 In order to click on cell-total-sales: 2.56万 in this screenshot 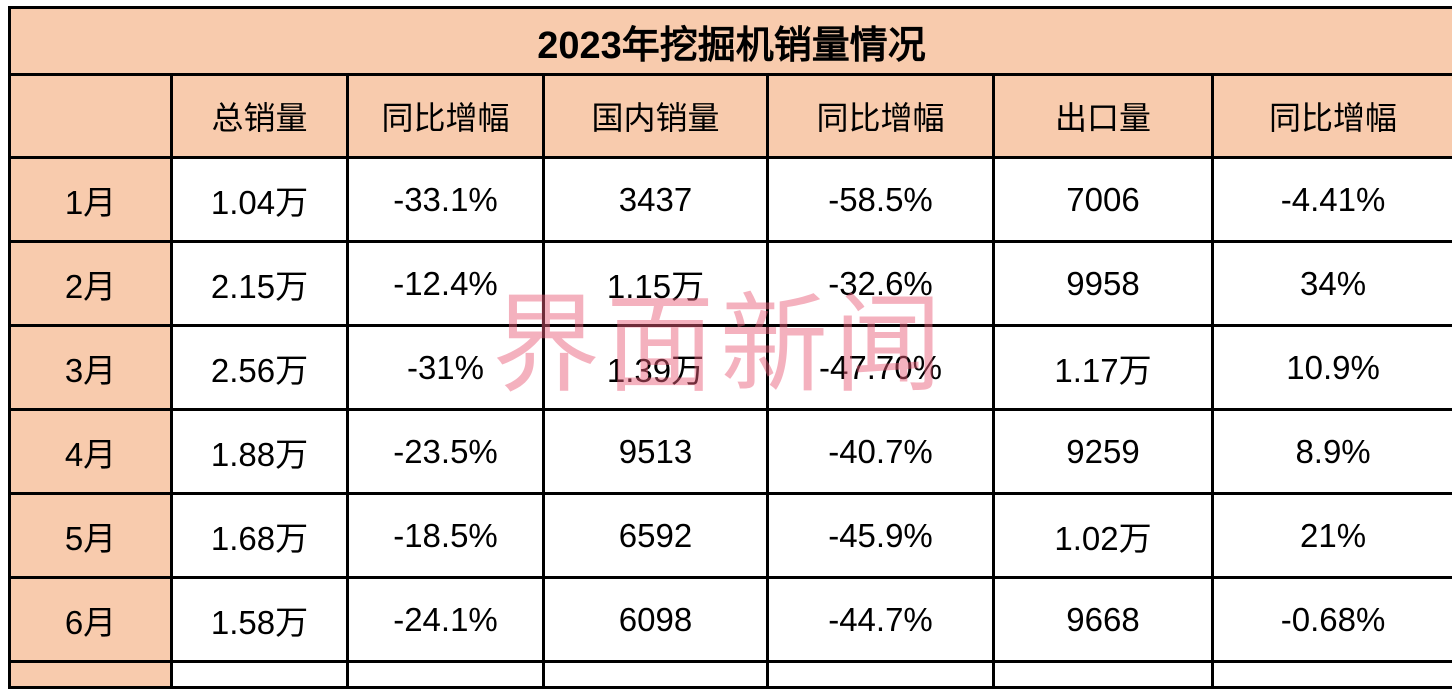, I will do `click(259, 367)`.